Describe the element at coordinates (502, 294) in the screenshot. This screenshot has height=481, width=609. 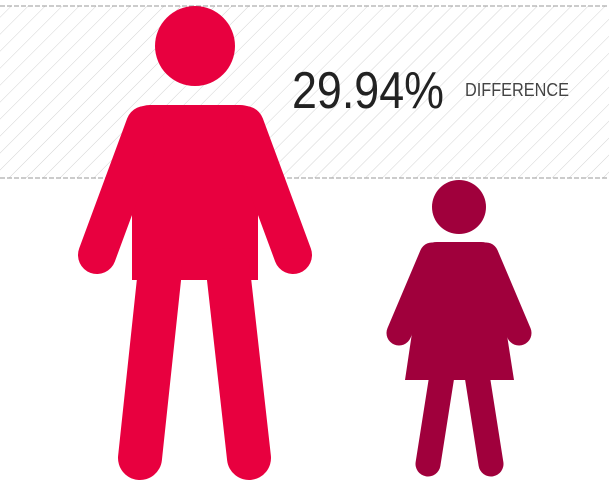
I see `female-right-arm` at that location.